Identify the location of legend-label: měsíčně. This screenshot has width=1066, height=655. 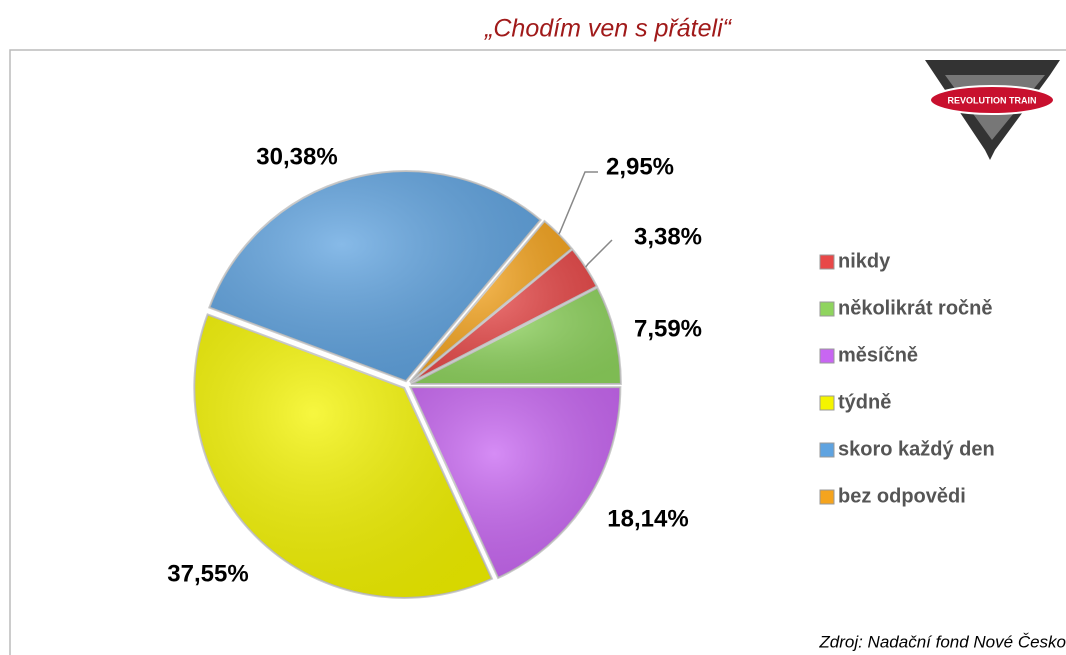
(878, 355).